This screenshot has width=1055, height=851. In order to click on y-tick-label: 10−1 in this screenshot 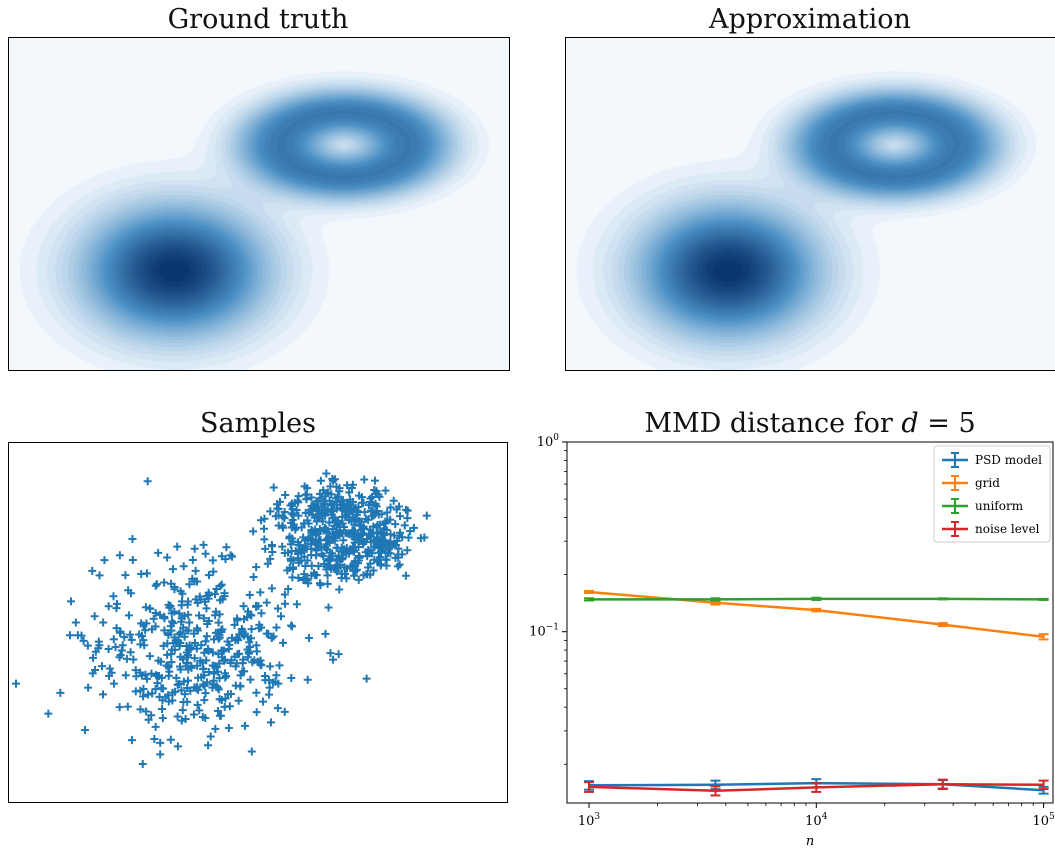, I will do `click(544, 631)`.